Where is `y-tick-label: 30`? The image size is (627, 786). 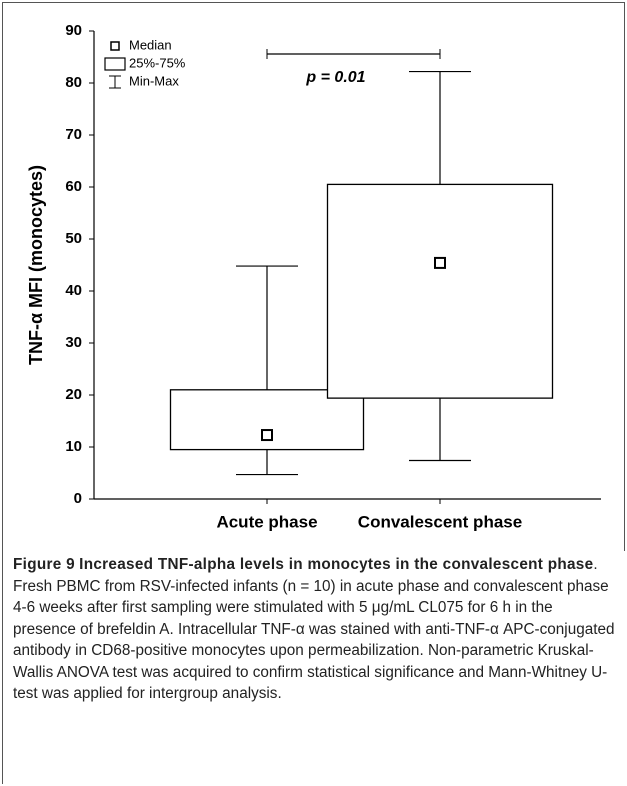 y-tick-label: 30 is located at coordinates (73, 342).